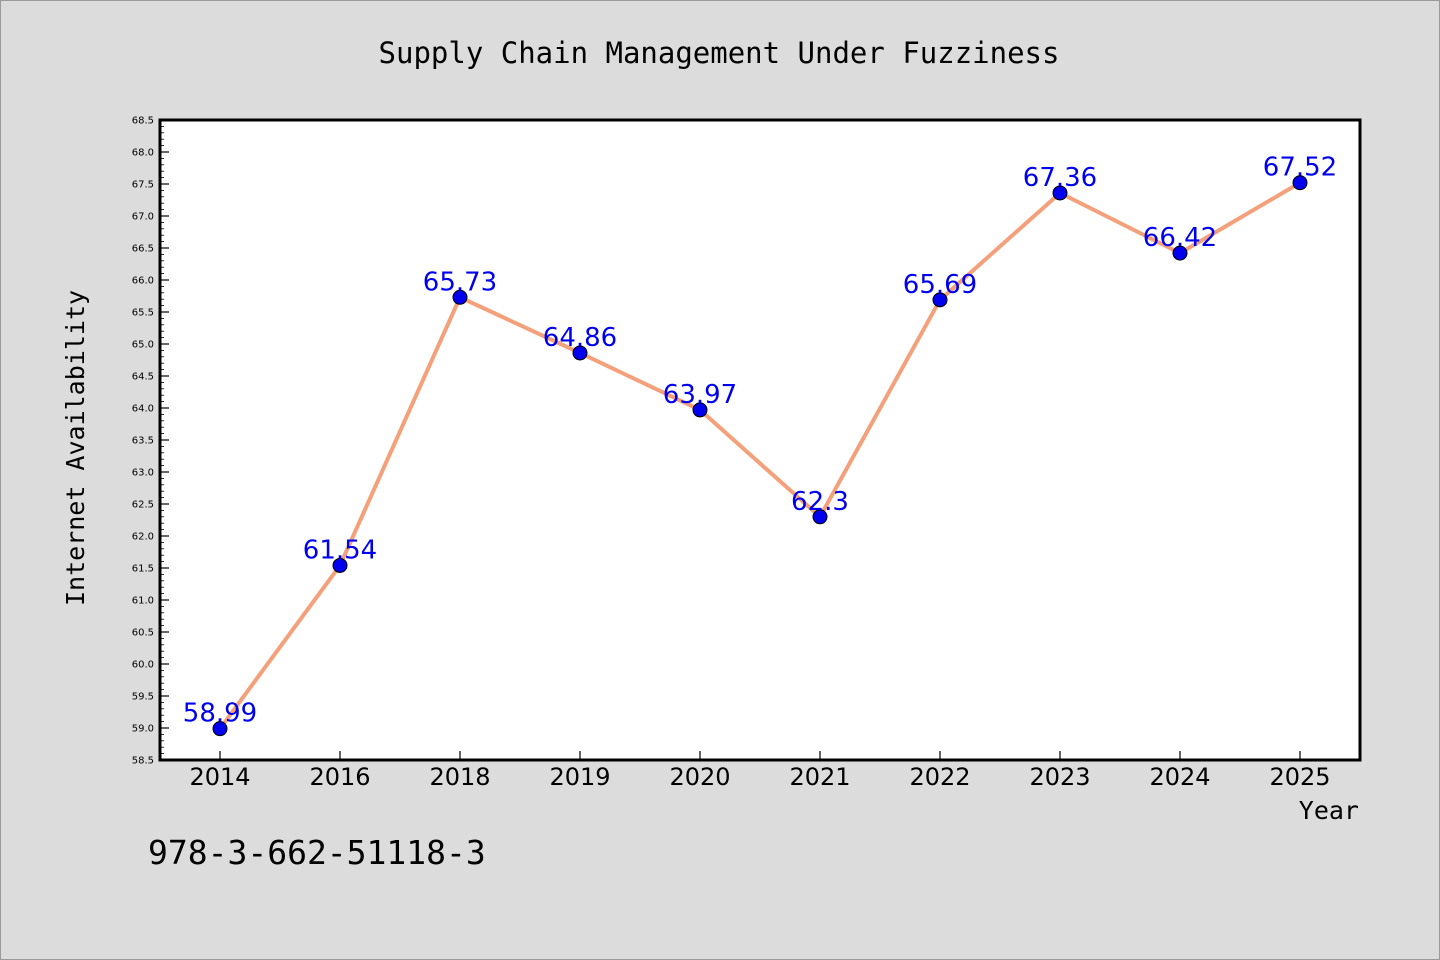 This screenshot has width=1440, height=960. I want to click on y-tick-label: 66.0, so click(143, 281).